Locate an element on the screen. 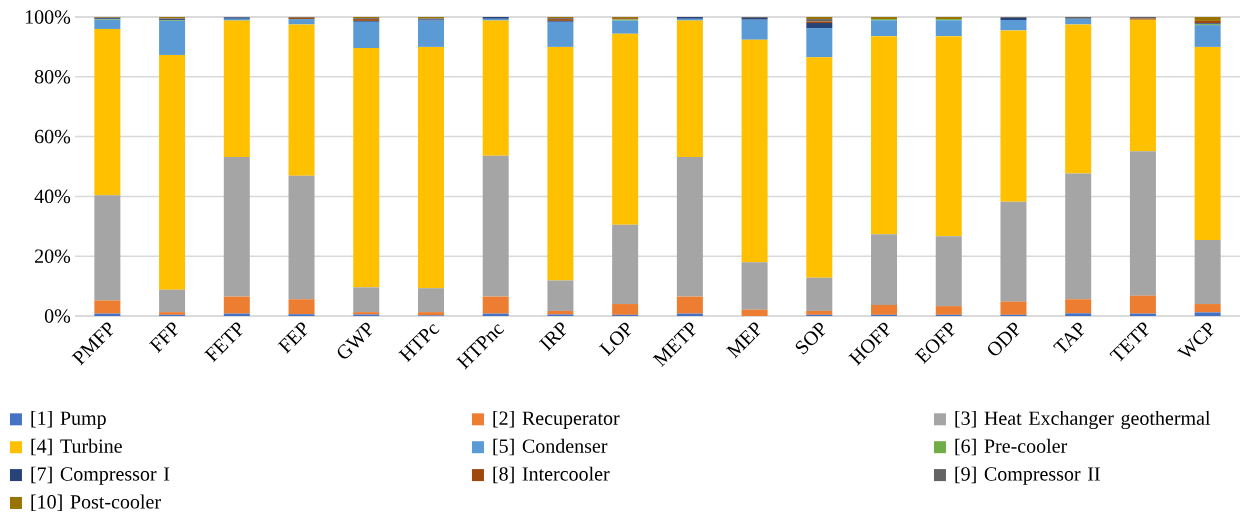 This screenshot has height=531, width=1250. x-tick-label: FFP is located at coordinates (163, 337).